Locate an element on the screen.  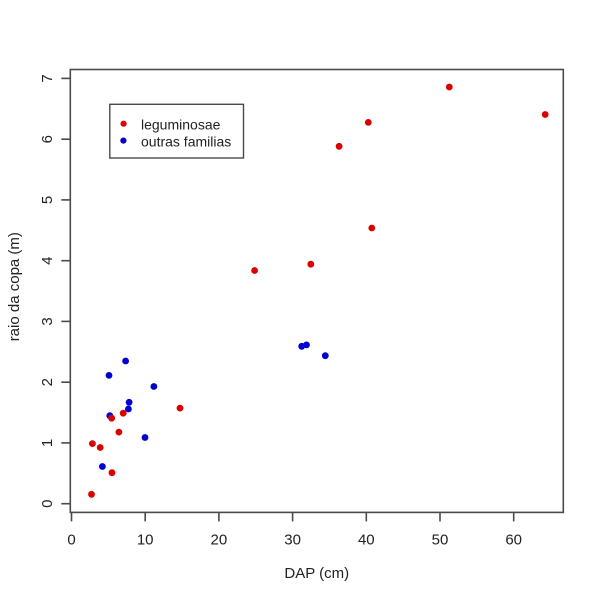
svg-text: 7 is located at coordinates (47, 78).